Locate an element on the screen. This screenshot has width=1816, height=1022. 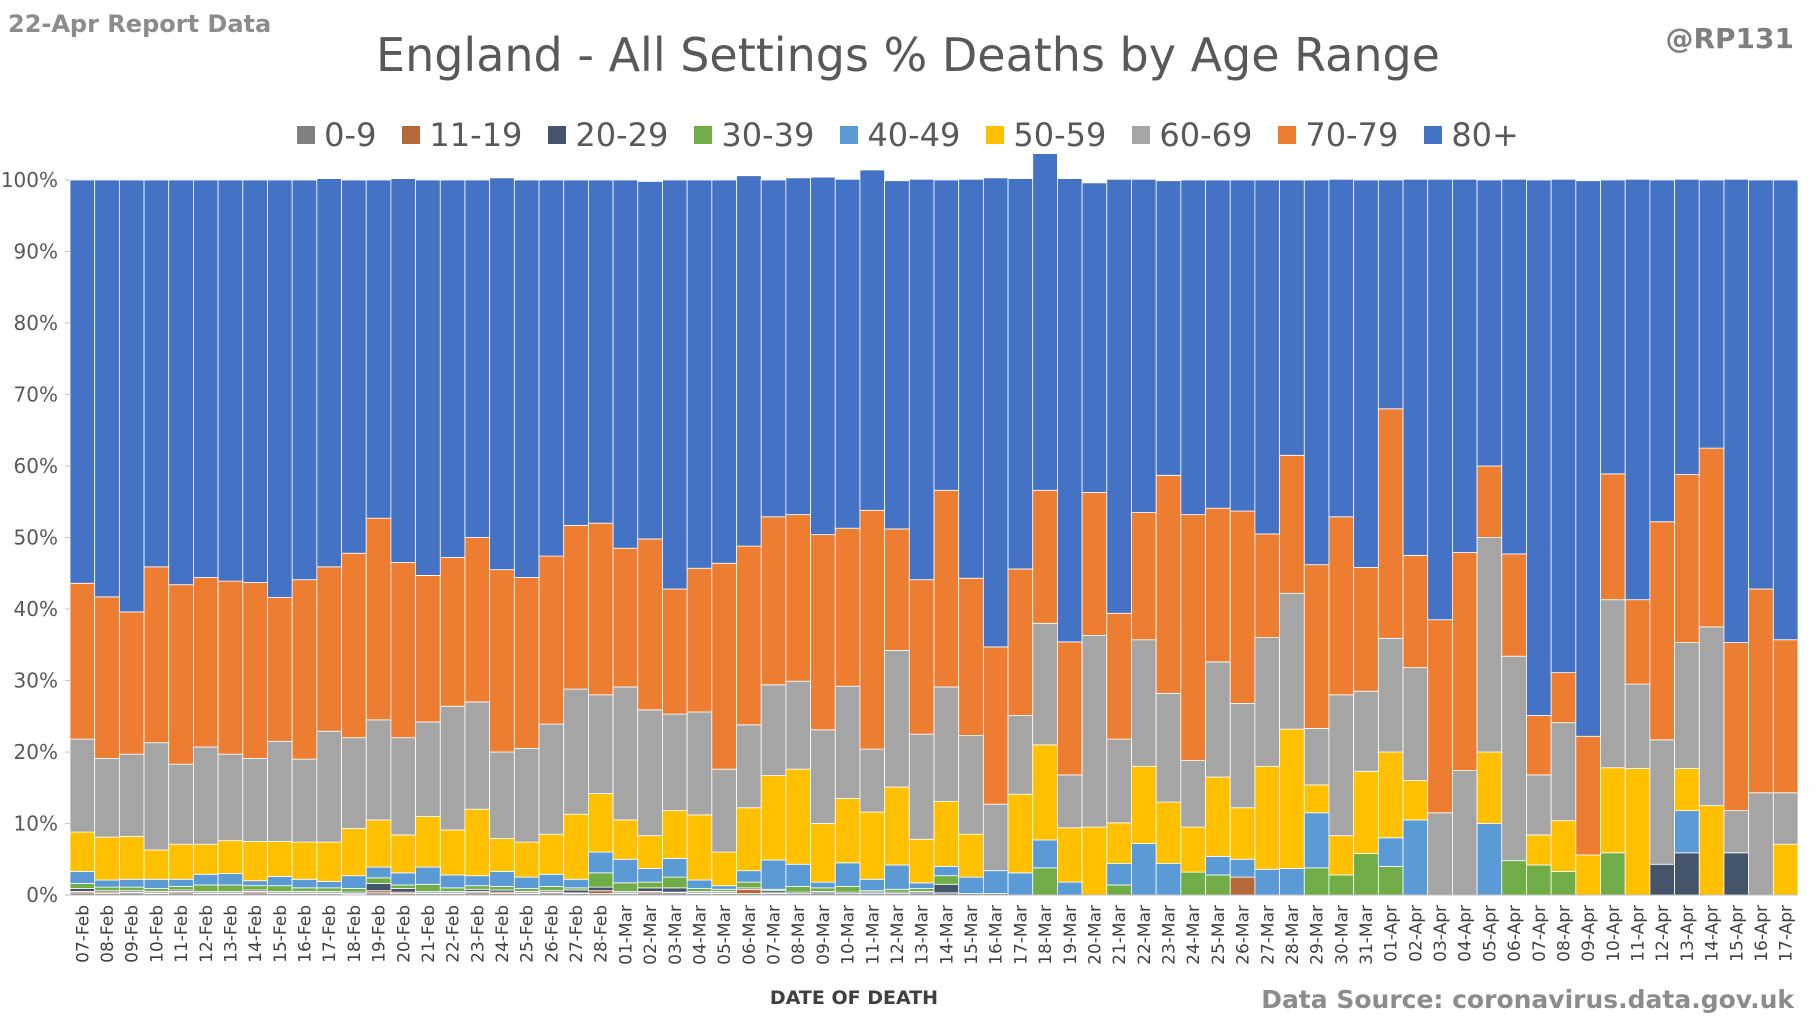
x-tick-label: 06-Apr is located at coordinates (1515, 933).